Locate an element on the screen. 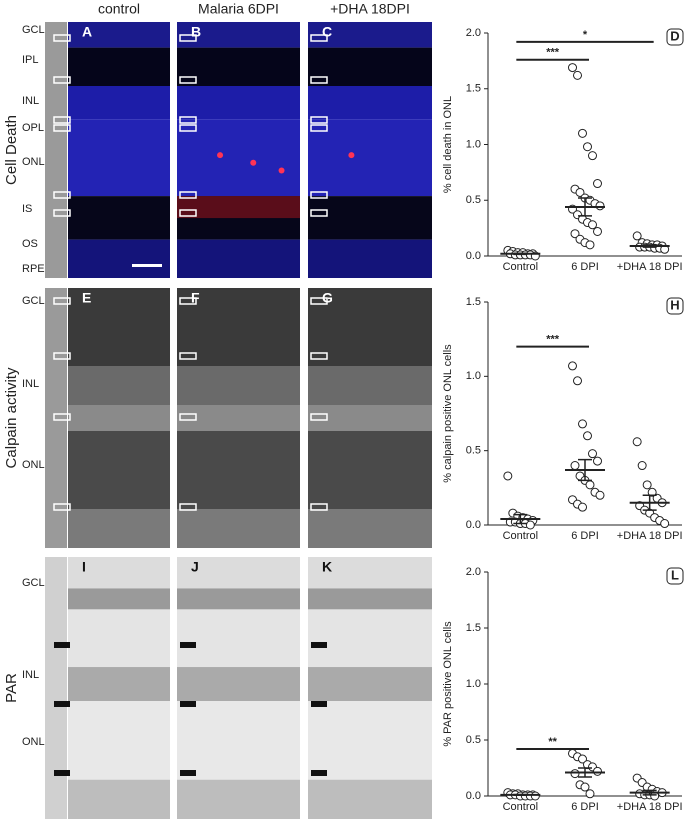 The image size is (685, 819). retina-strip is located at coordinates (56, 688).